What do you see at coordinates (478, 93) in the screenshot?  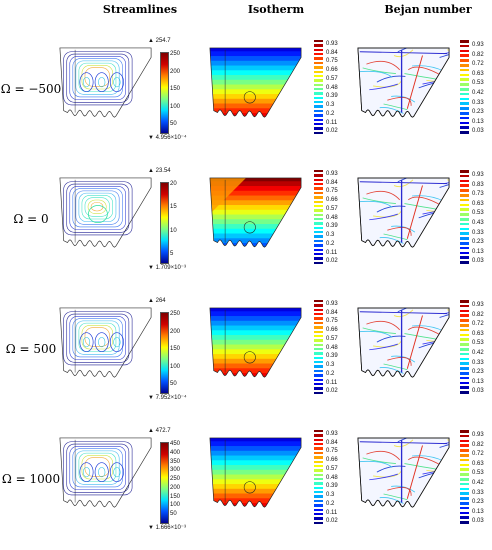 I see `bejan-tick-label: 0.42` at bounding box center [478, 93].